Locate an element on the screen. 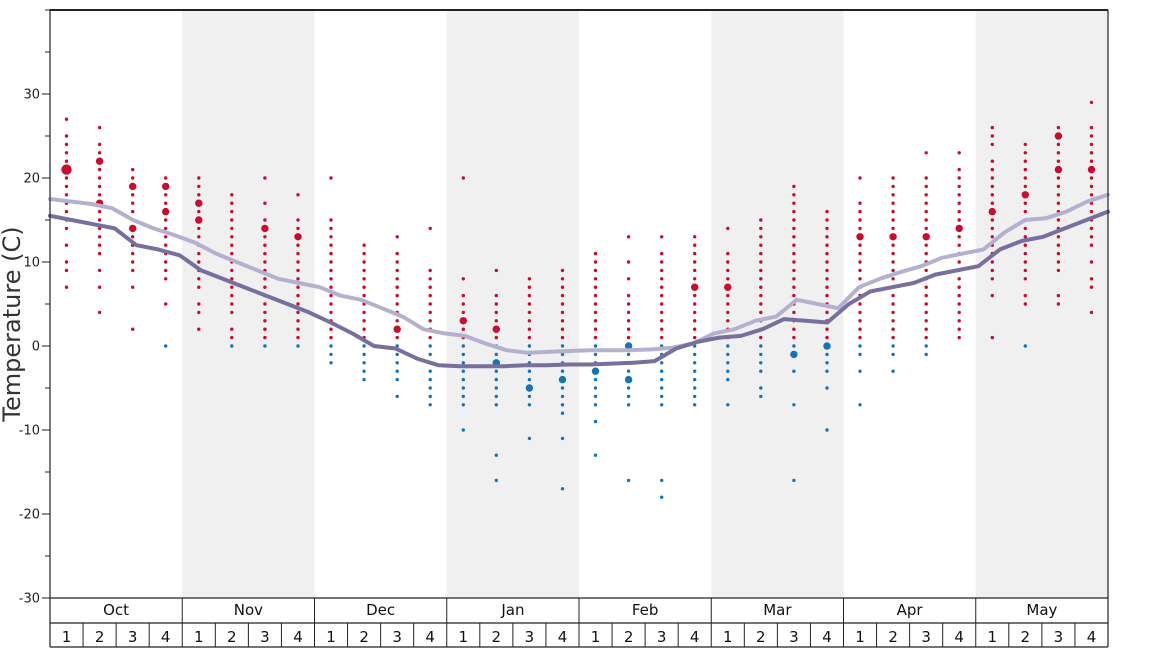 Image resolution: width=1168 pixels, height=648 pixels. week-label: 2 is located at coordinates (893, 637).